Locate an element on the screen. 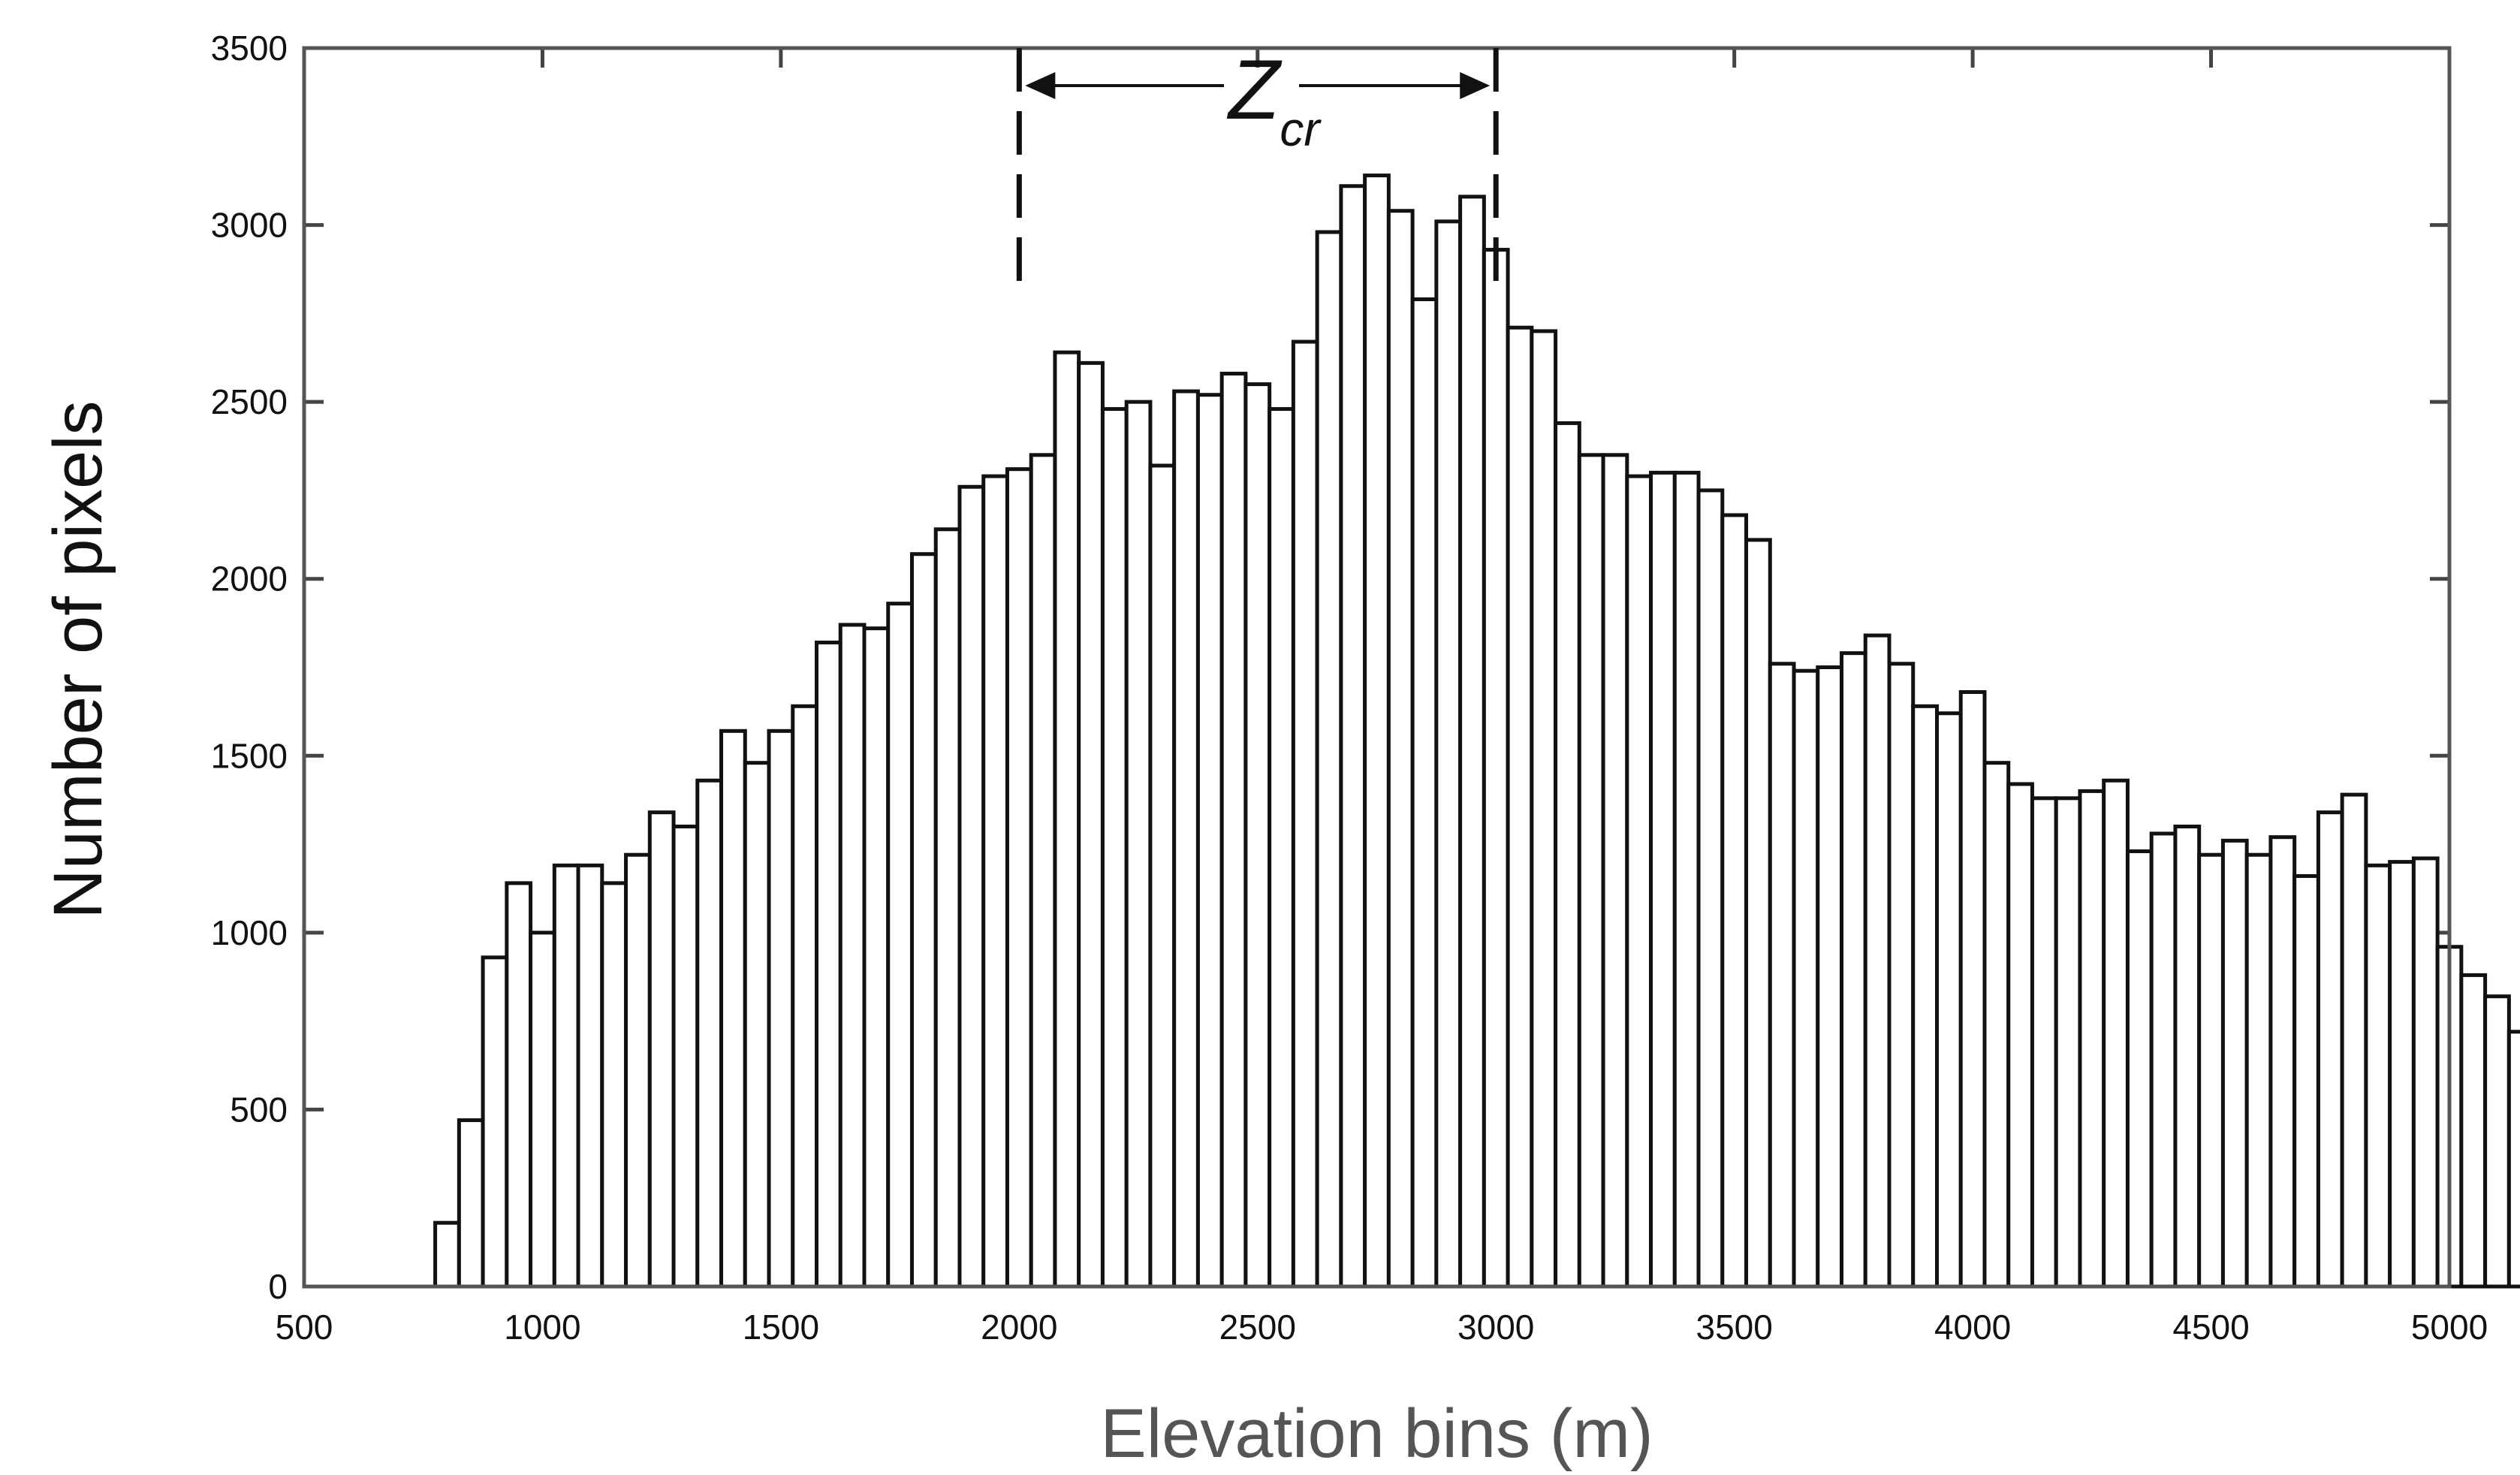 The image size is (2520, 1475). x-tick-label: 4500 is located at coordinates (2210, 1327).